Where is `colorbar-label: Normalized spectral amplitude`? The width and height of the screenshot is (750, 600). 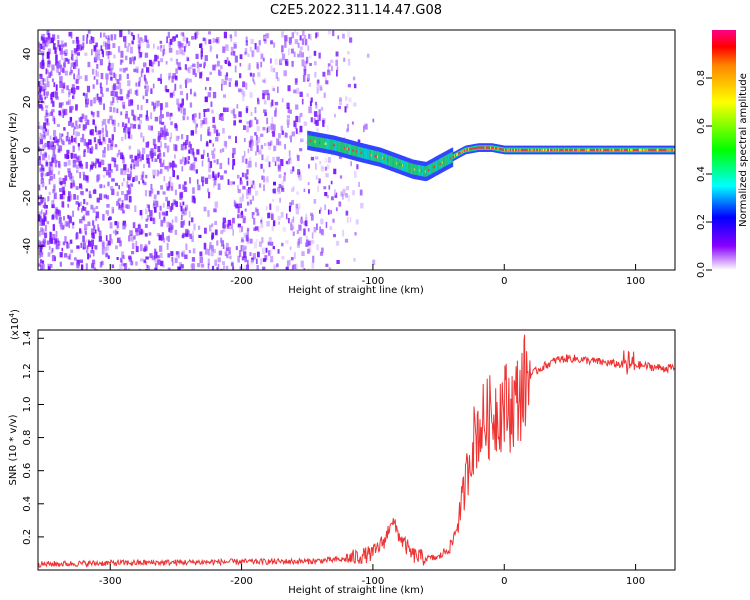 colorbar-label: Normalized spectral amplitude is located at coordinates (743, 150).